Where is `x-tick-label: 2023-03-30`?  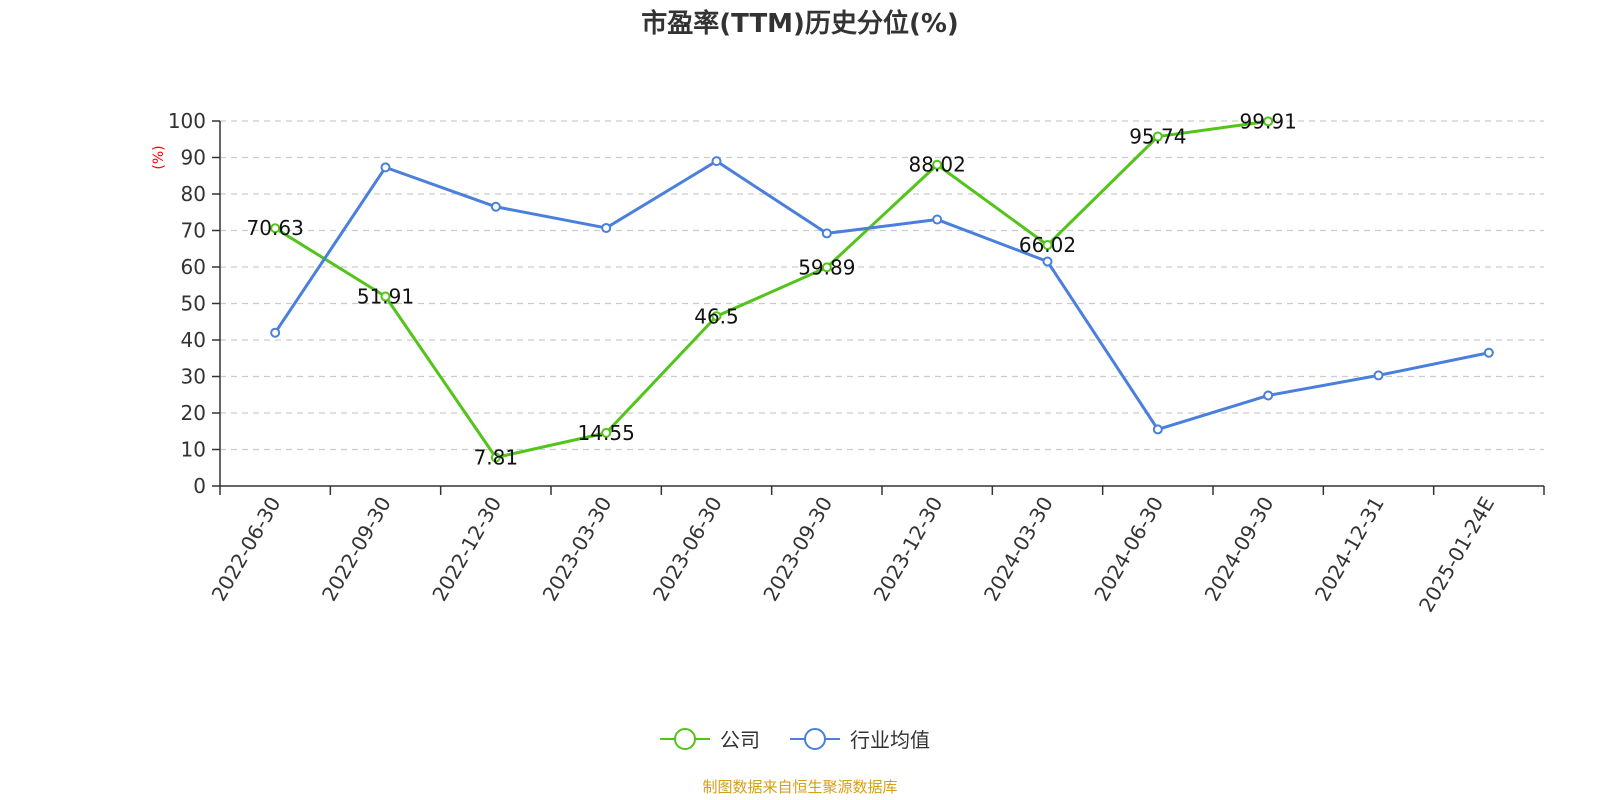
x-tick-label: 2023-03-30 is located at coordinates (577, 549).